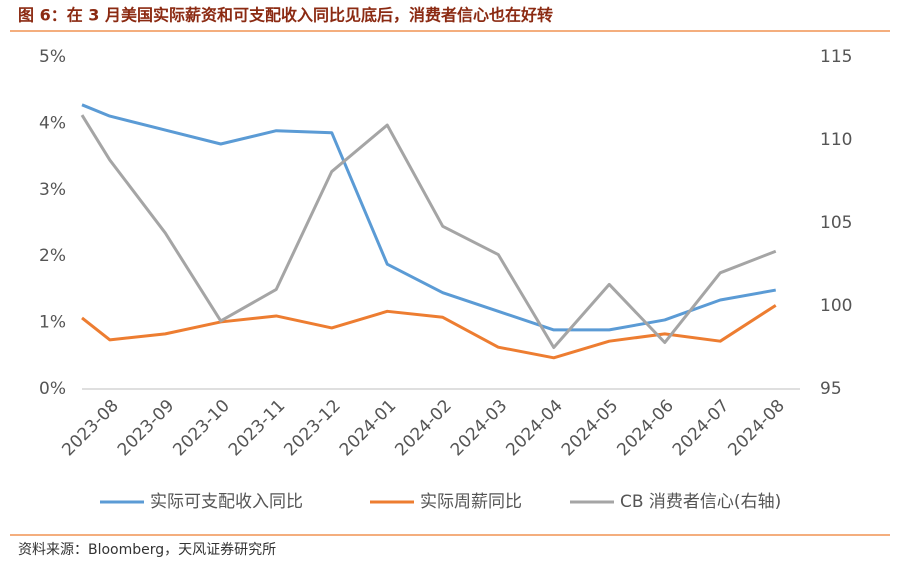  I want to click on y2-tick-label: 95, so click(831, 389).